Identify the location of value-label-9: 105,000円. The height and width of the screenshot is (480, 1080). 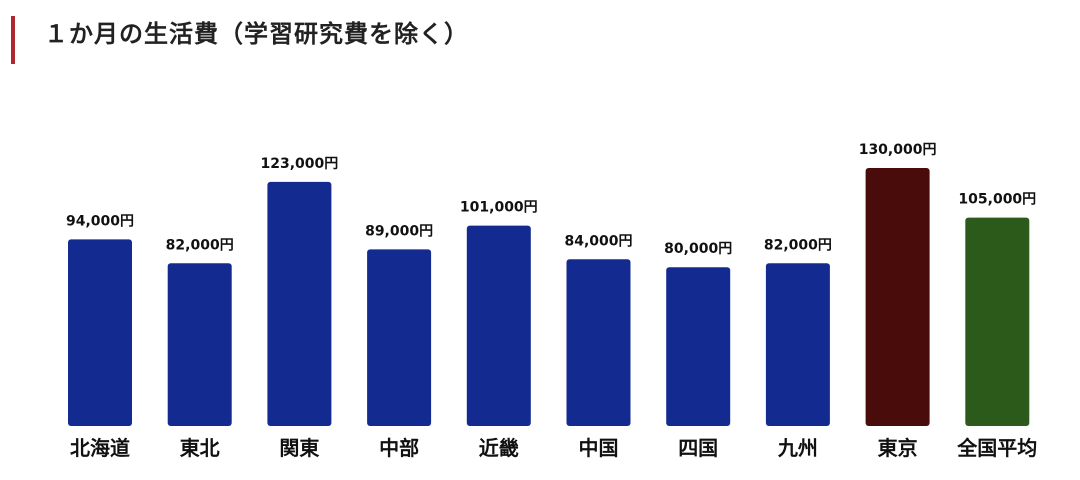
(997, 200).